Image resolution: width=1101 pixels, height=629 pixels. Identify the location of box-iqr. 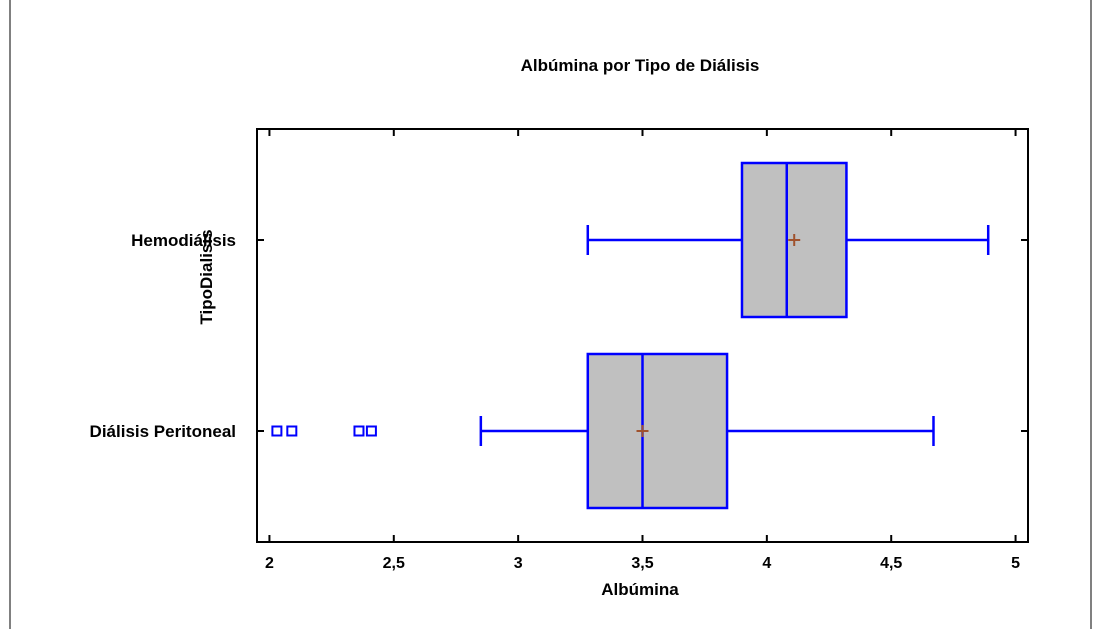
(657, 431).